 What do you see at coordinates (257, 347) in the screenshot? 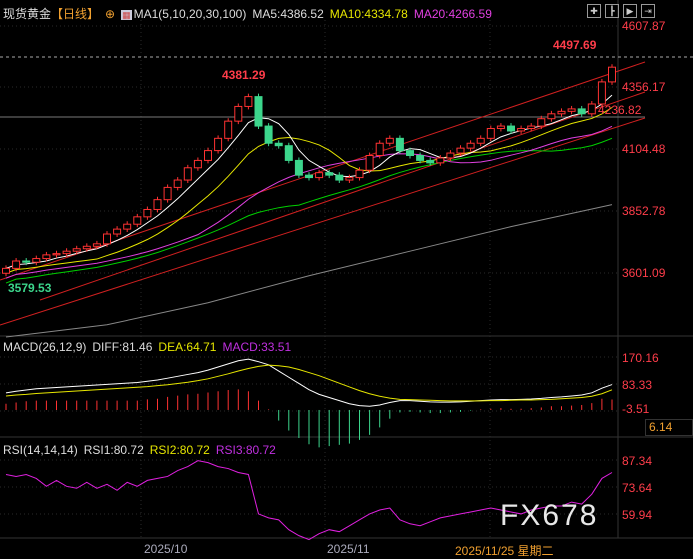
I see `macd-value: MACD:33.51` at bounding box center [257, 347].